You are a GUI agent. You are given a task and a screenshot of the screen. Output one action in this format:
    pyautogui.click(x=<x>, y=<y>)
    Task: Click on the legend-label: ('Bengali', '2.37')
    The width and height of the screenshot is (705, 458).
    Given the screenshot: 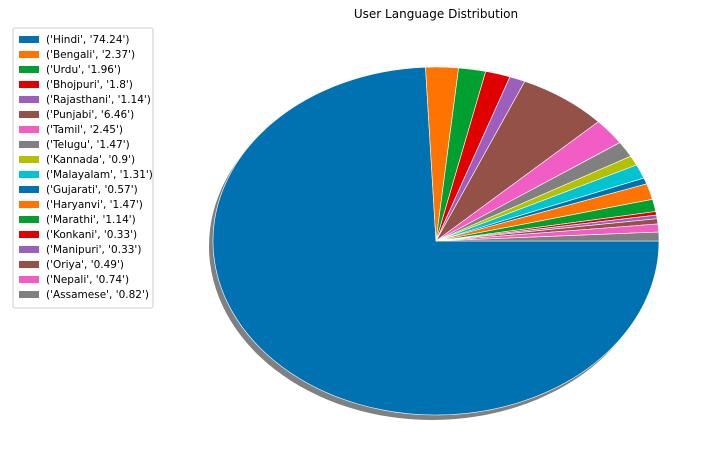 What is the action you would take?
    pyautogui.click(x=90, y=55)
    